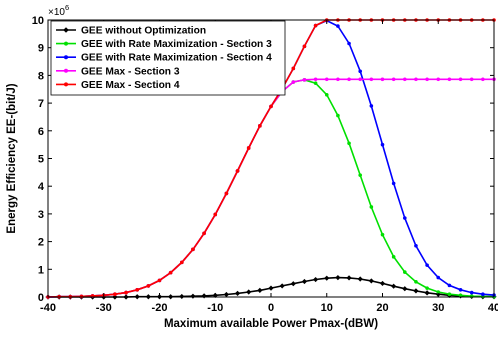 Image resolution: width=498 pixels, height=338 pixels. I want to click on x-tick-label: 0, so click(271, 308).